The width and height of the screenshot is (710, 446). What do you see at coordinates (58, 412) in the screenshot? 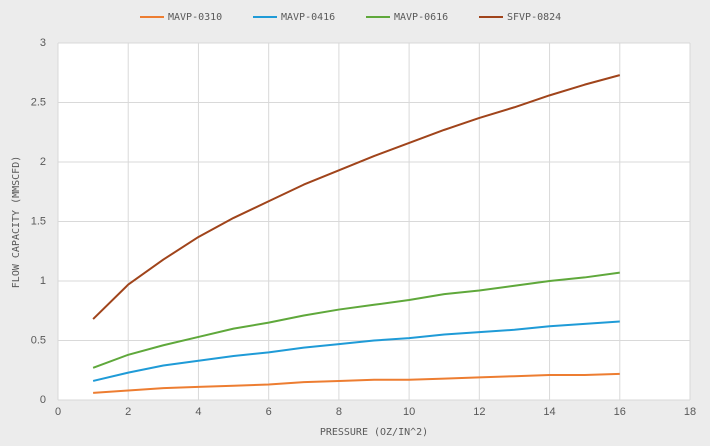
I see `x-tick-label: 0` at bounding box center [58, 412].